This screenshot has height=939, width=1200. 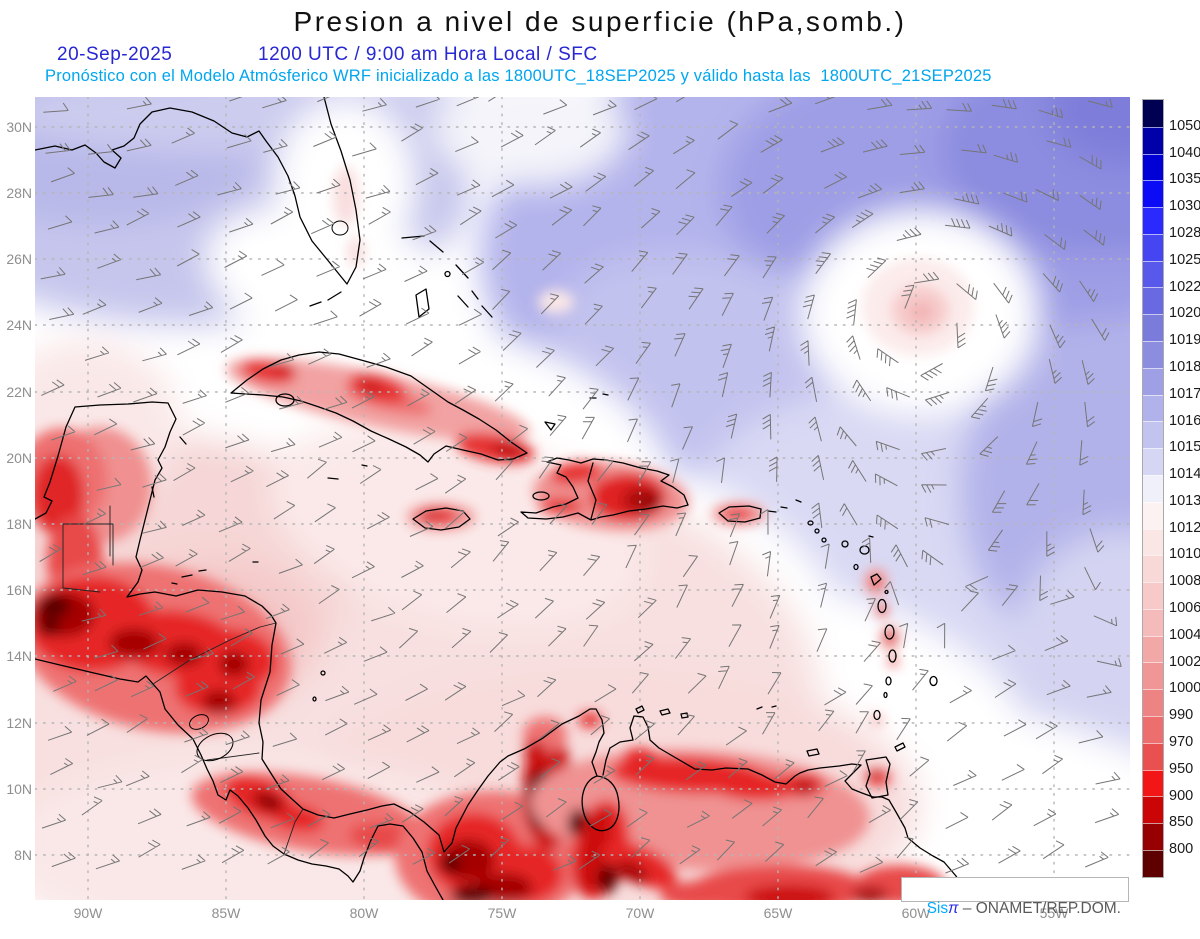 I want to click on colorbar-tick-label: 1006, so click(x=1184, y=608).